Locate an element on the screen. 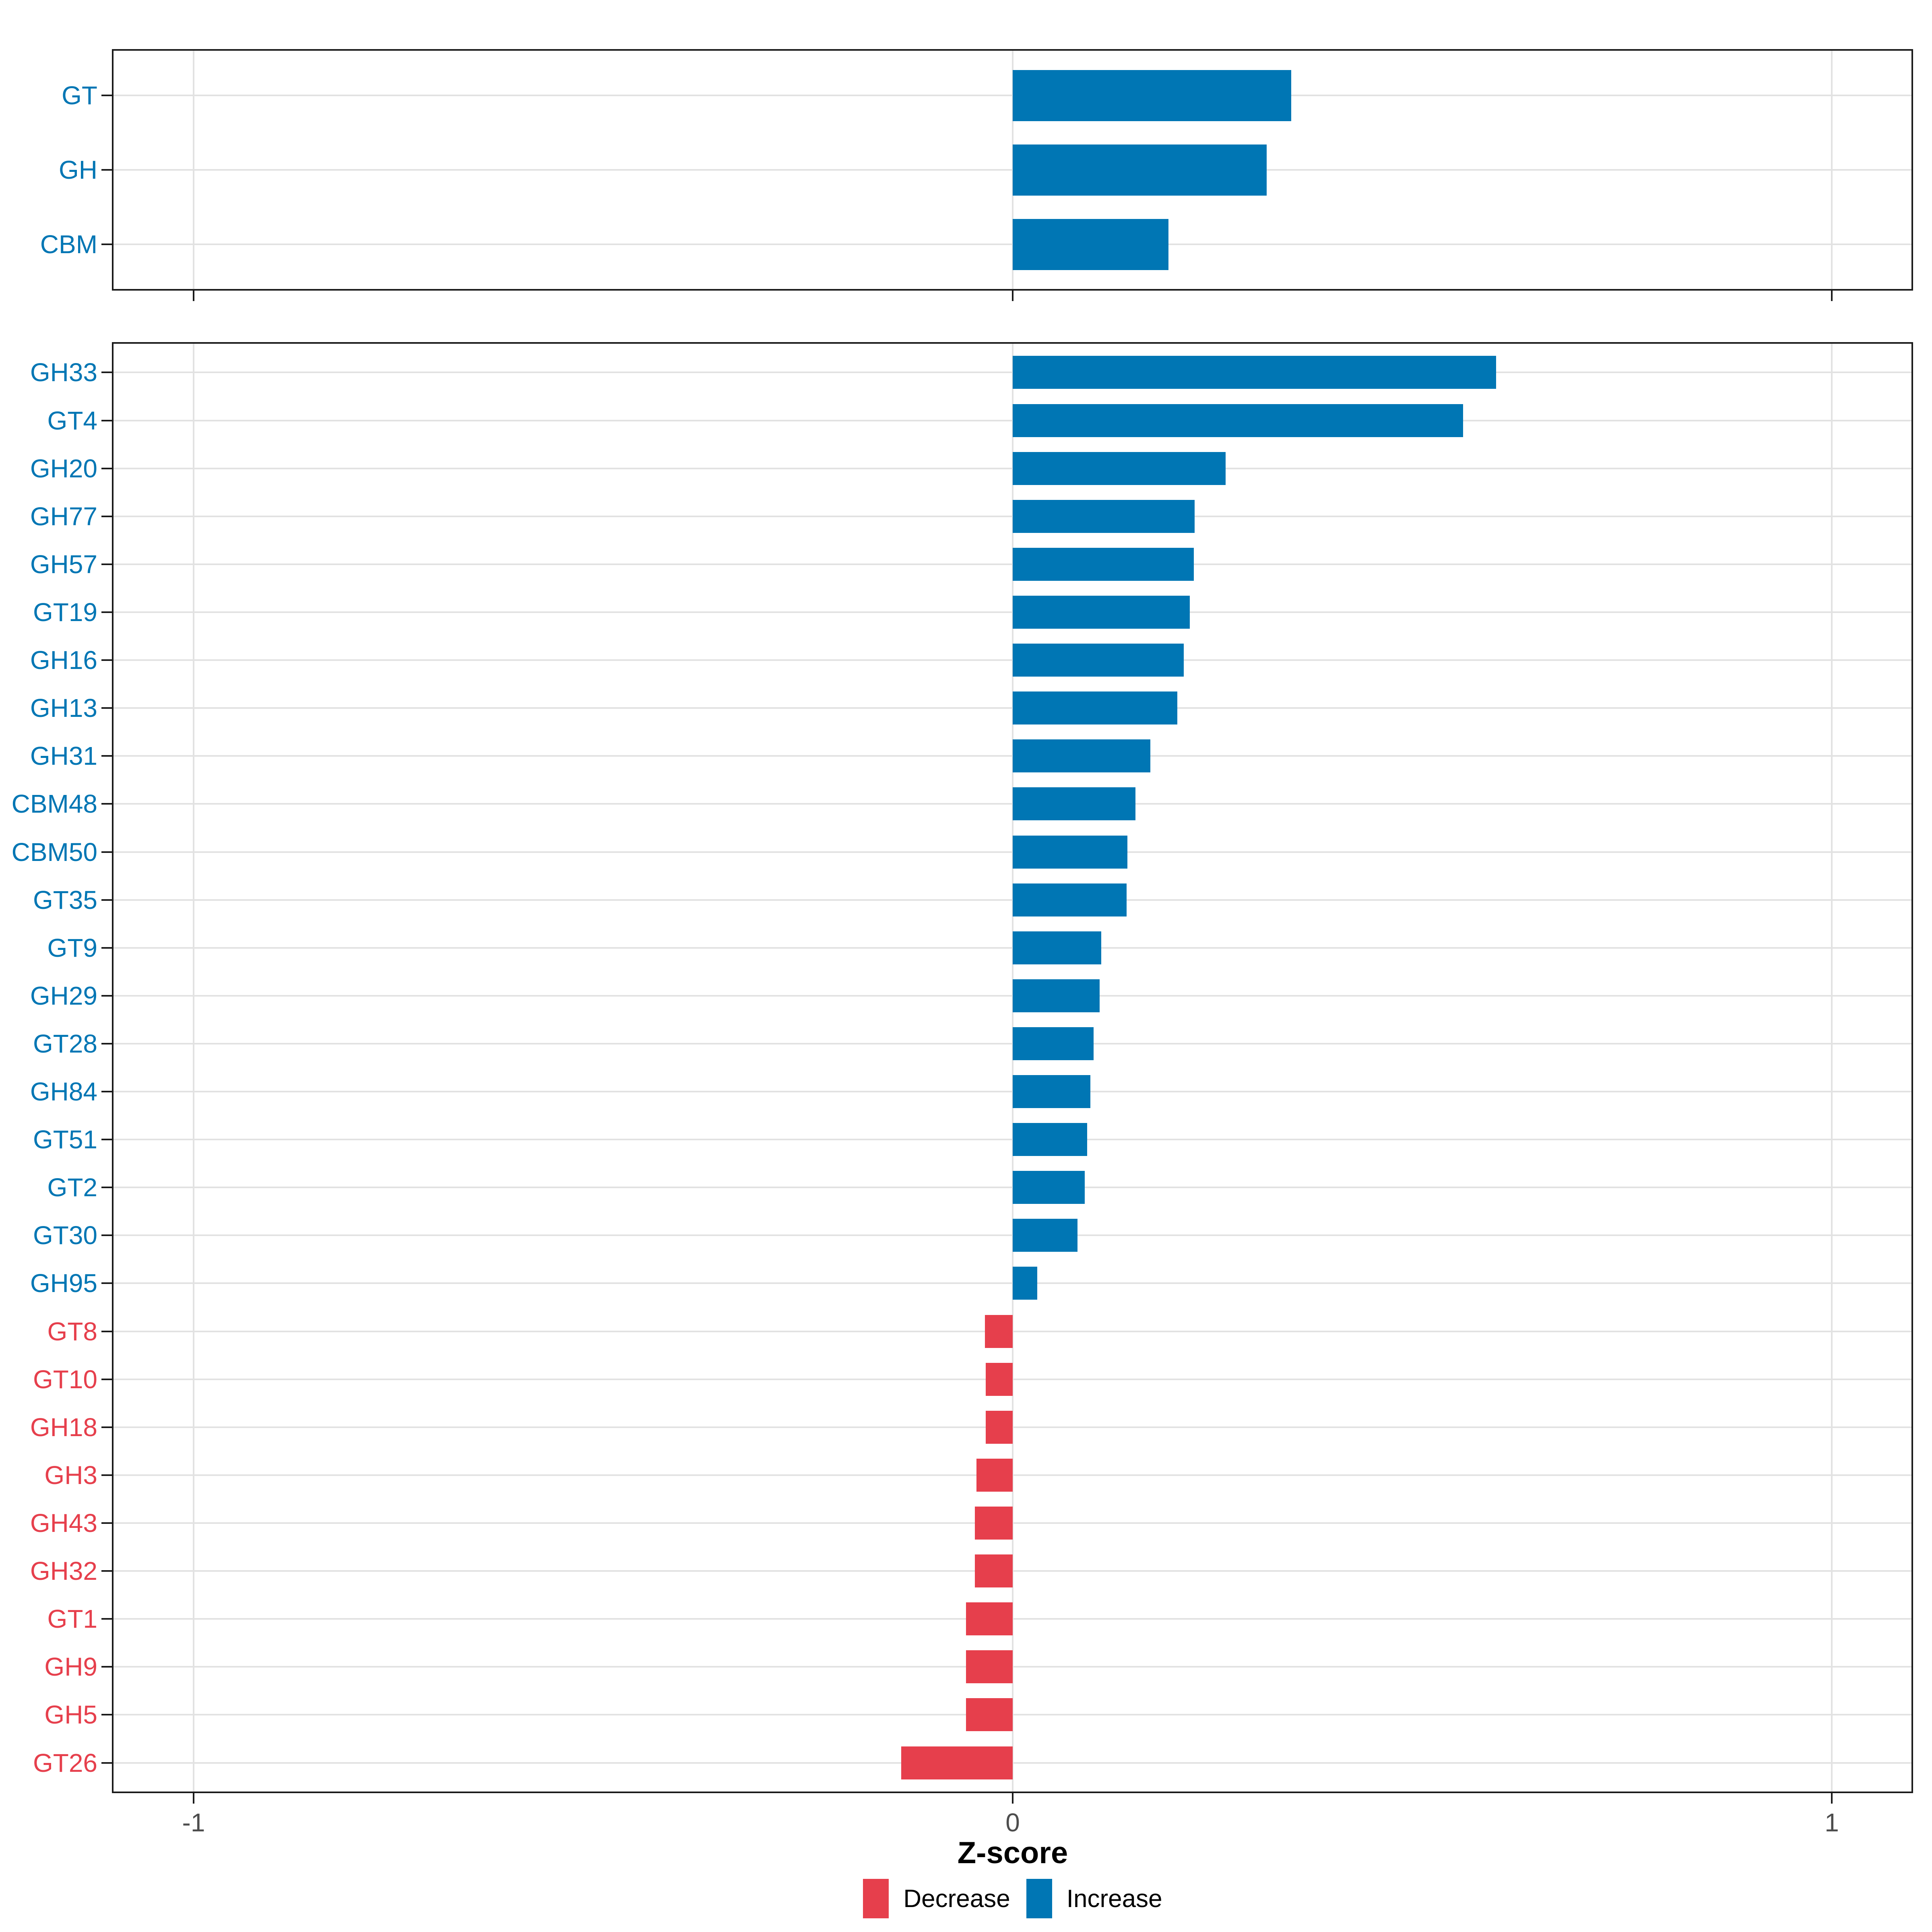  bar-GT35 is located at coordinates (1070, 899).